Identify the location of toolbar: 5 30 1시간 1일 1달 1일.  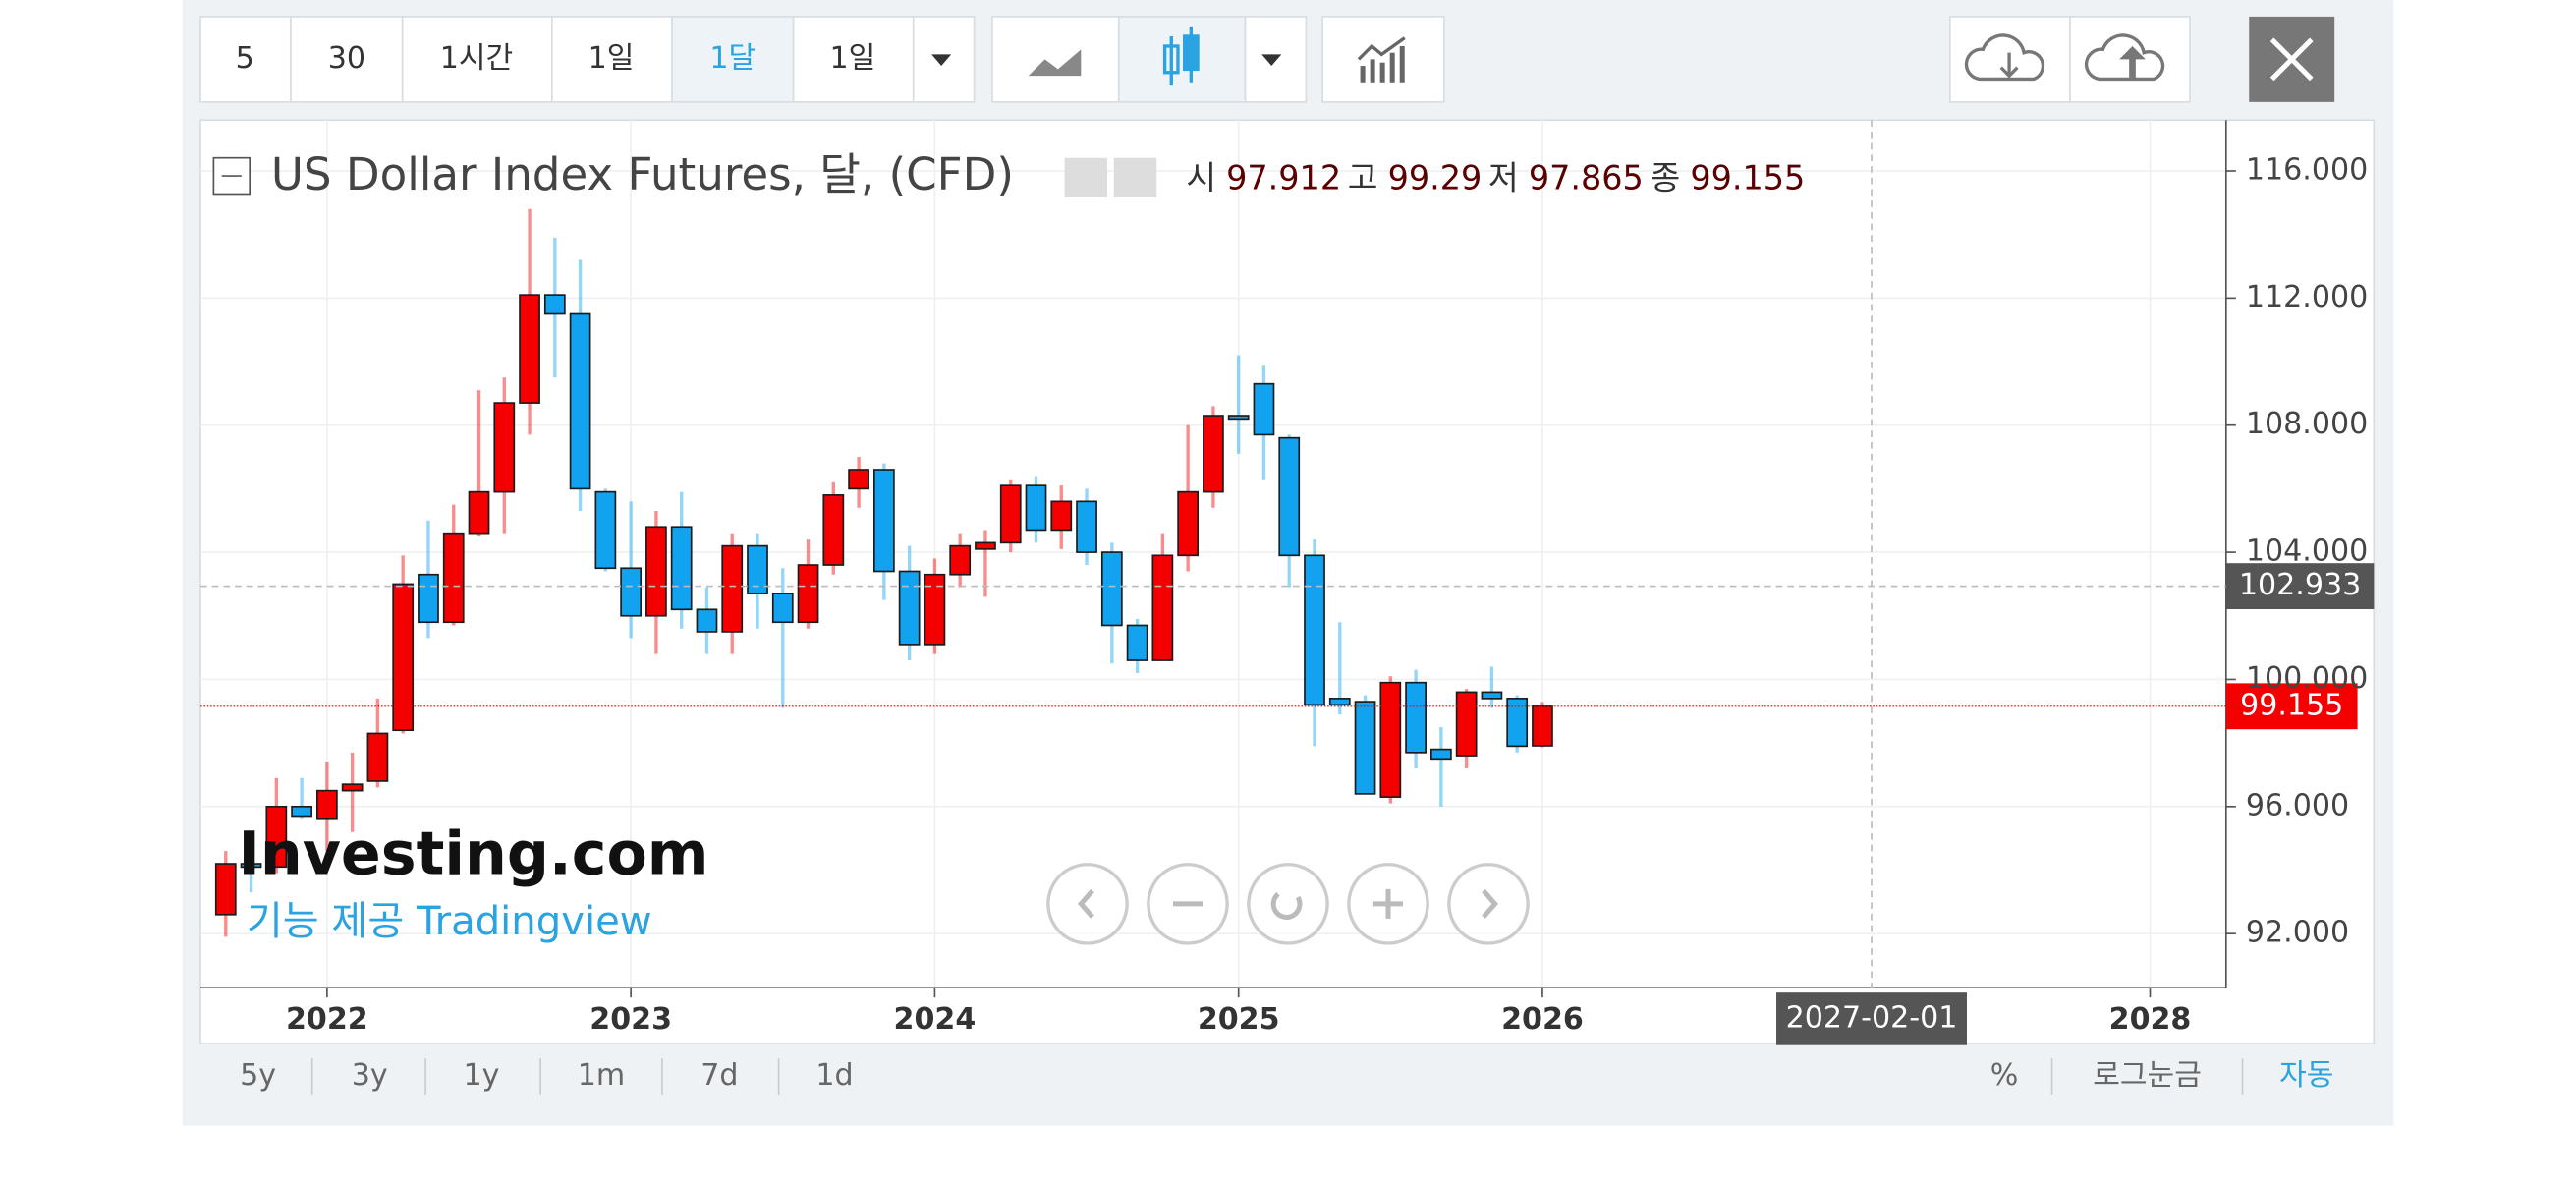
(1267, 60).